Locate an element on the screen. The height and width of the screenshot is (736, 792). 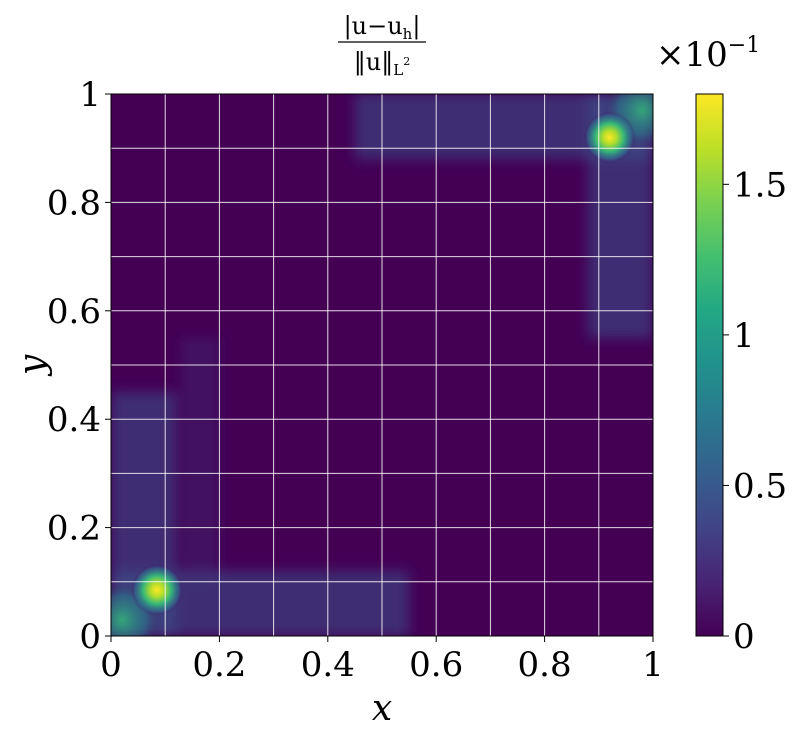
y-tick-label: 0.6 is located at coordinates (74, 312).